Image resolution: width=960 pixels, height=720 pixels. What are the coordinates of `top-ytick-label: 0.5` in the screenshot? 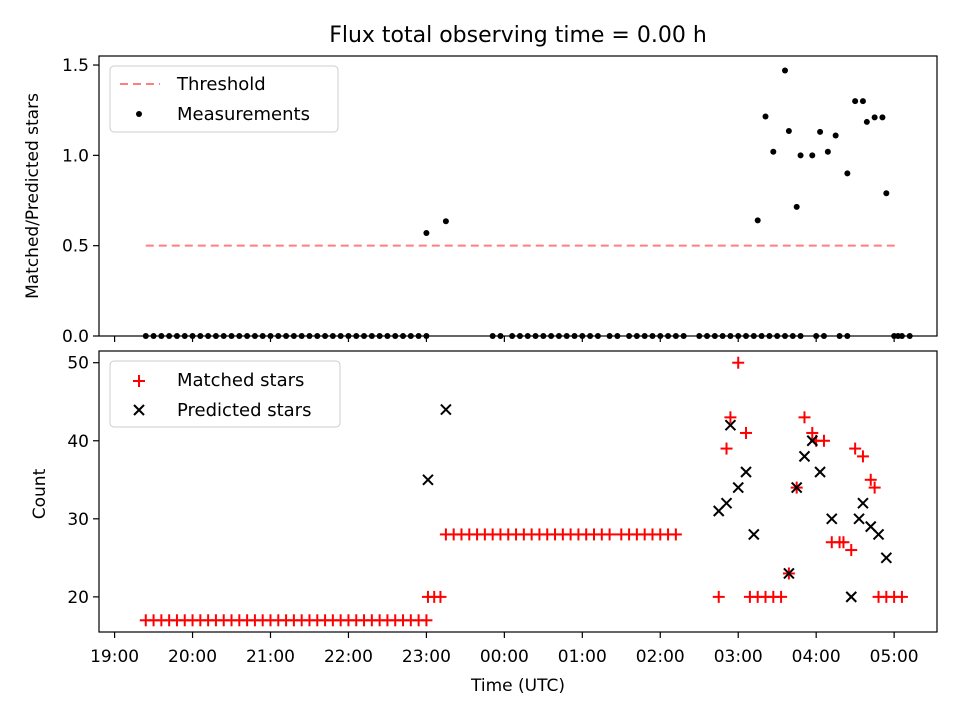 It's located at (75, 247).